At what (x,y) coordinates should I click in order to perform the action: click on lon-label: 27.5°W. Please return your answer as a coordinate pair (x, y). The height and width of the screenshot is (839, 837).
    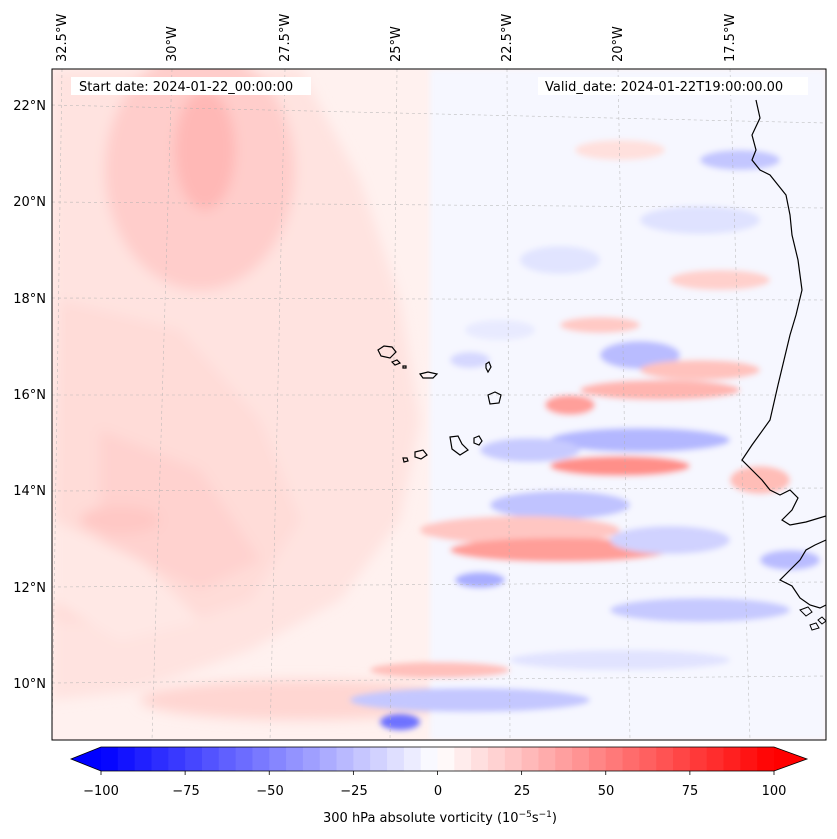
    Looking at the image, I should click on (285, 38).